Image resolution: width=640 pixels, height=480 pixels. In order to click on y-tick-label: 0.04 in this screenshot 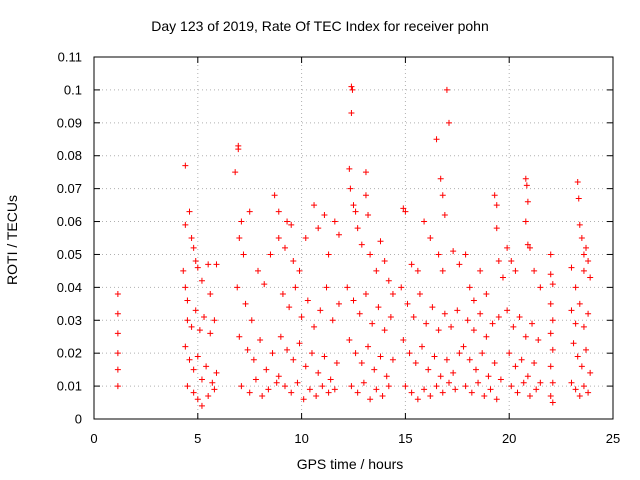, I will do `click(69, 287)`.